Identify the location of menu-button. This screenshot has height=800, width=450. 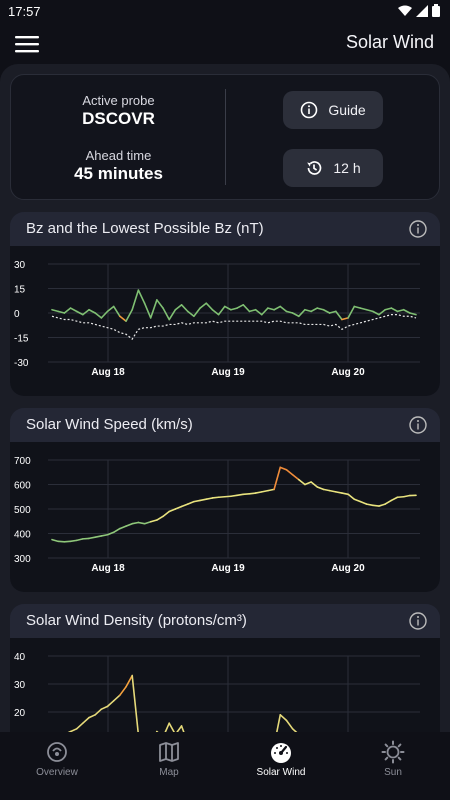
(27, 44).